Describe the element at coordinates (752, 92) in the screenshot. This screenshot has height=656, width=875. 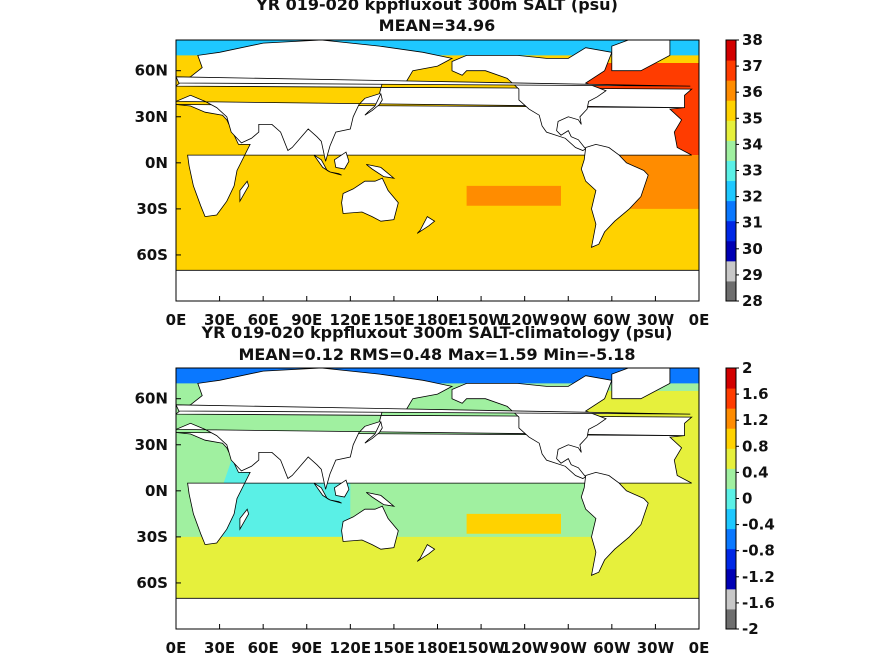
I see `colorbar-tick-label: 36` at that location.